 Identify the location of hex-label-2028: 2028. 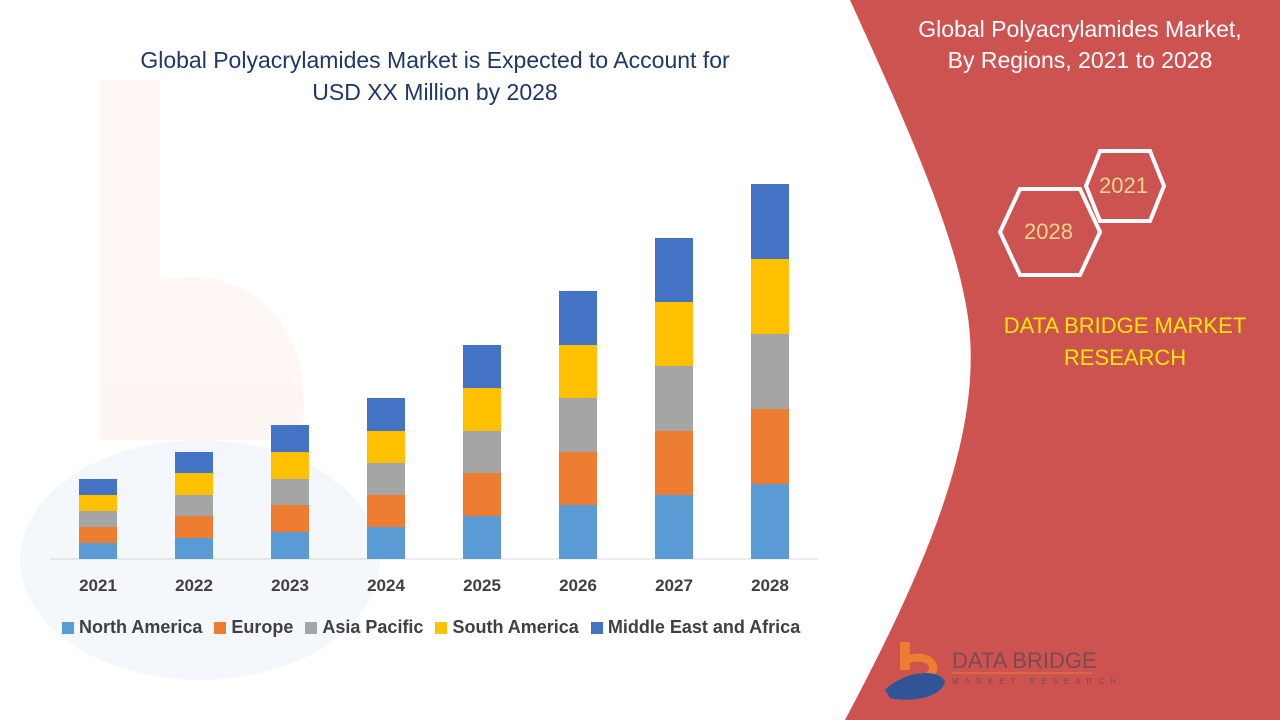
(1048, 231).